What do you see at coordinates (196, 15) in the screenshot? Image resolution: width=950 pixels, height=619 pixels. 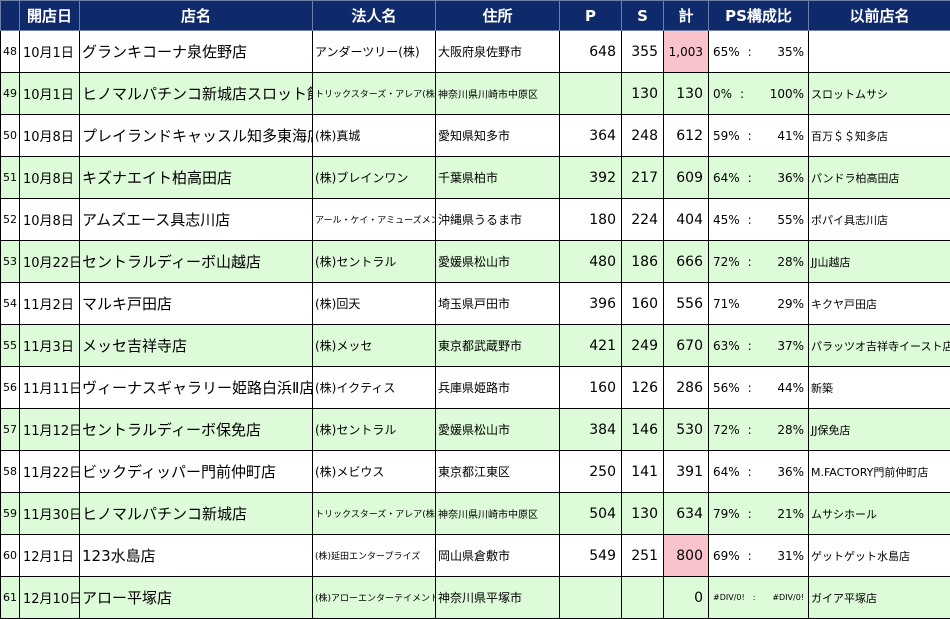 I see `header-store-name: 店名` at bounding box center [196, 15].